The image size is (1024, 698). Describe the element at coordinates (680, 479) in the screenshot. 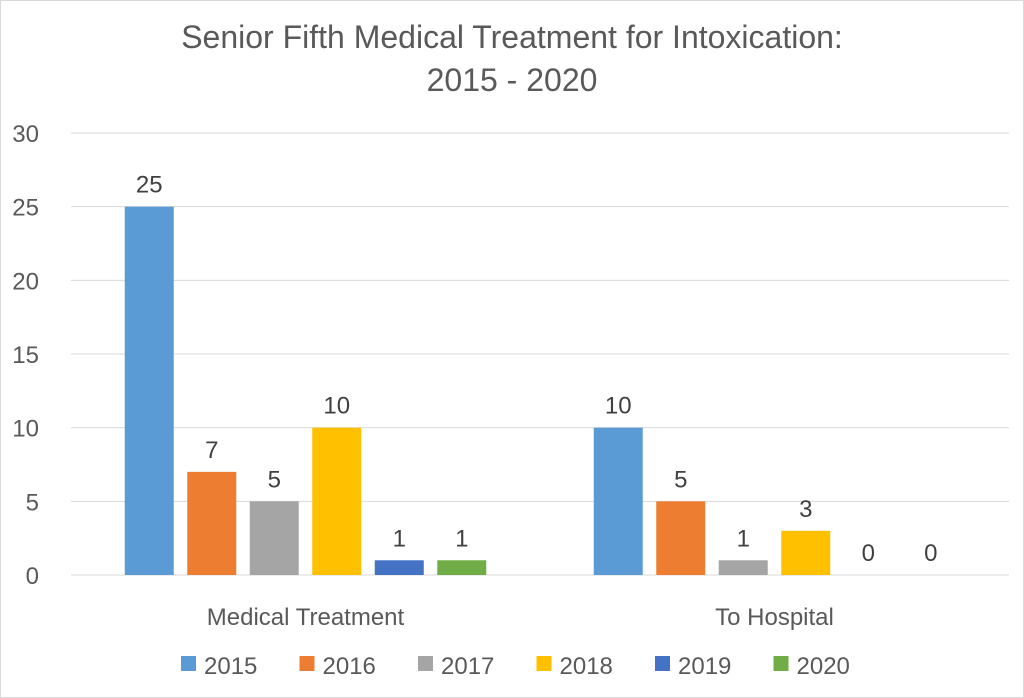

I see `data-label-2016-1: 5` at that location.